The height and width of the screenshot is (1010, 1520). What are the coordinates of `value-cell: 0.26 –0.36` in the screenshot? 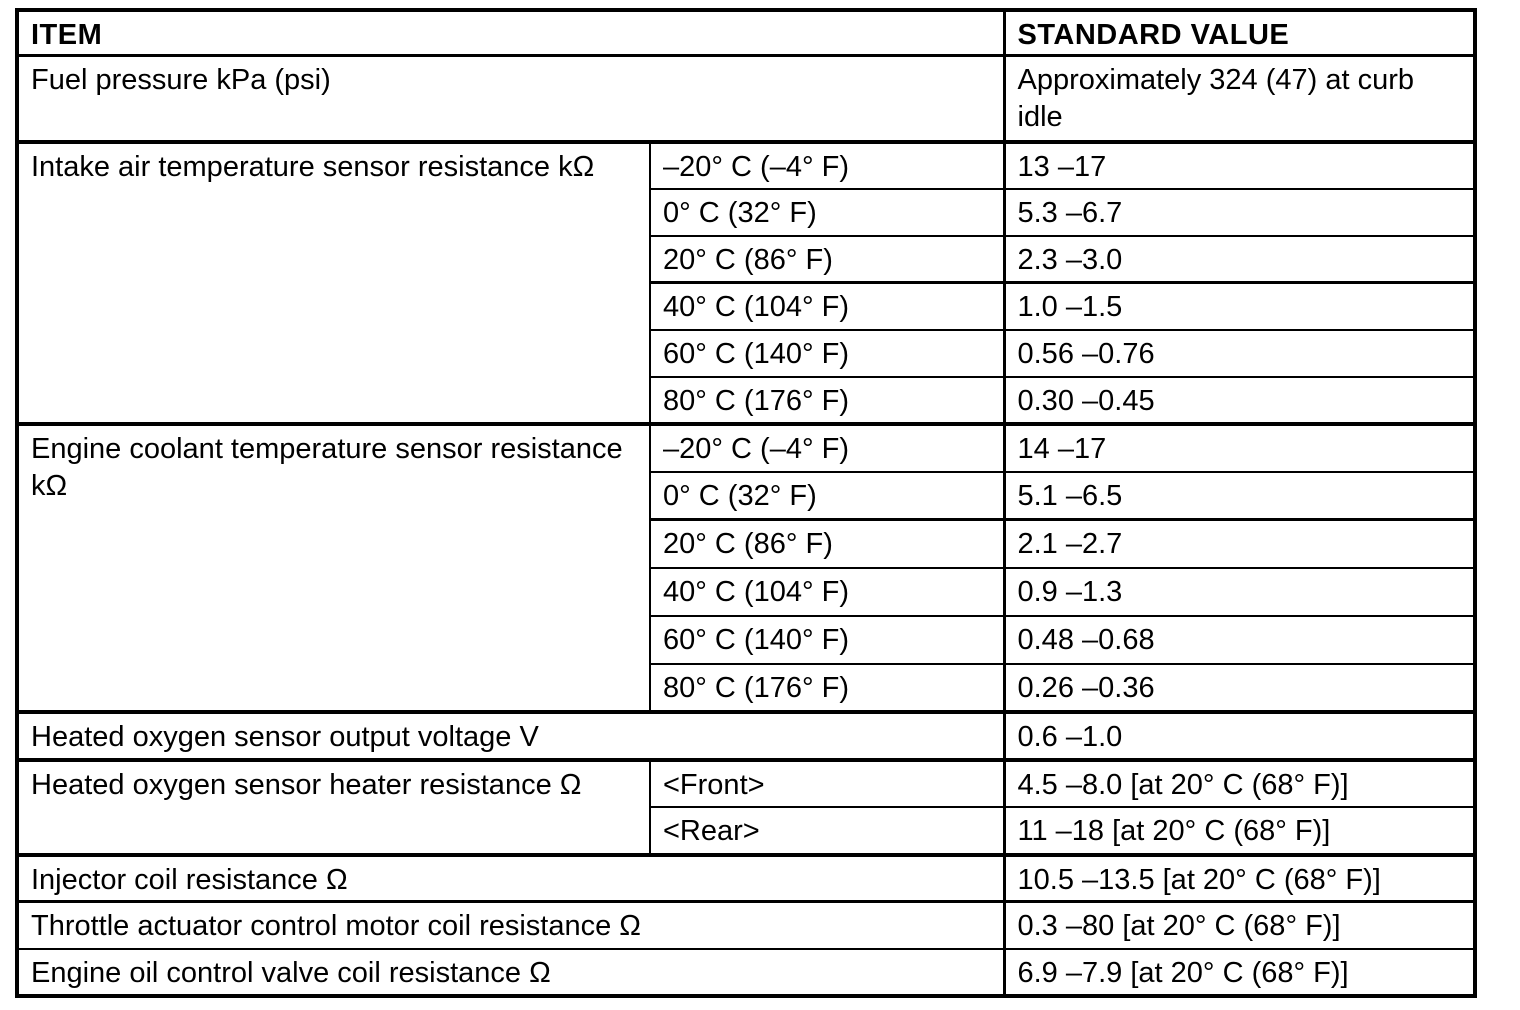 It's located at (1239, 688).